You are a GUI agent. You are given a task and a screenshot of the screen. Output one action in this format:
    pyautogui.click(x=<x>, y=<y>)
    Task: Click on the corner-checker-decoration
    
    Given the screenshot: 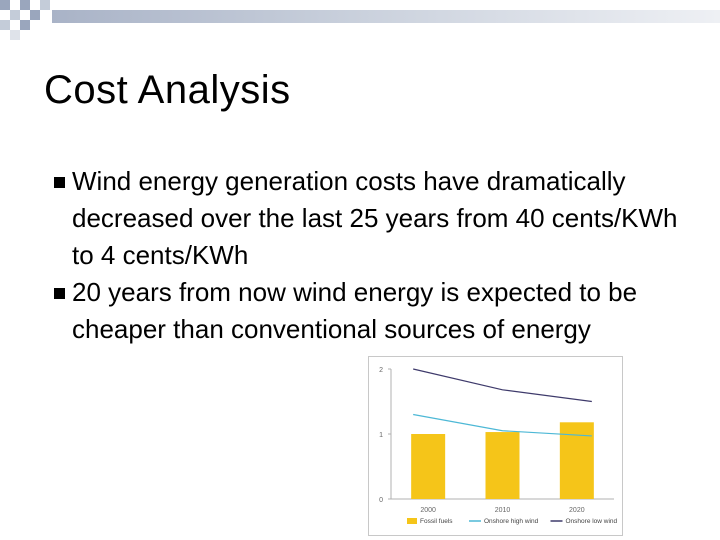 What is the action you would take?
    pyautogui.click(x=30, y=22)
    